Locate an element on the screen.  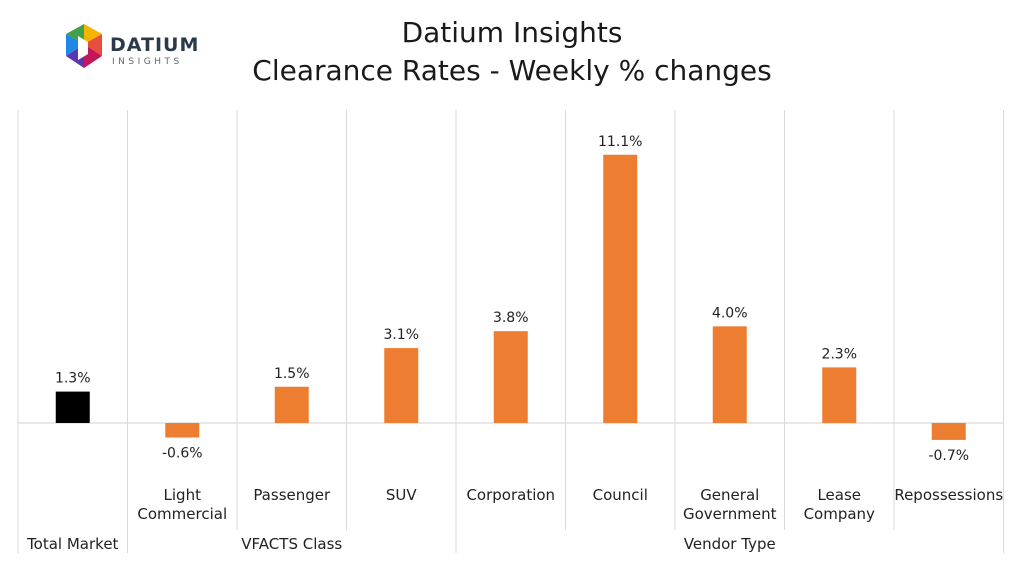
chart-subtitle: Clearance Rates - Weekly % changes is located at coordinates (512, 70).